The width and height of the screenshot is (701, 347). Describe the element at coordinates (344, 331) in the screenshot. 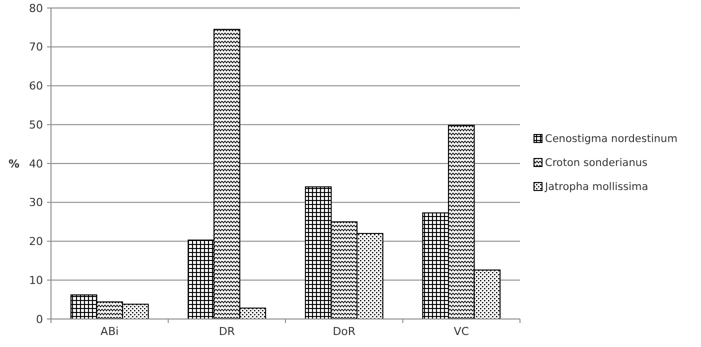

I see `x-tick-label: DoR` at that location.